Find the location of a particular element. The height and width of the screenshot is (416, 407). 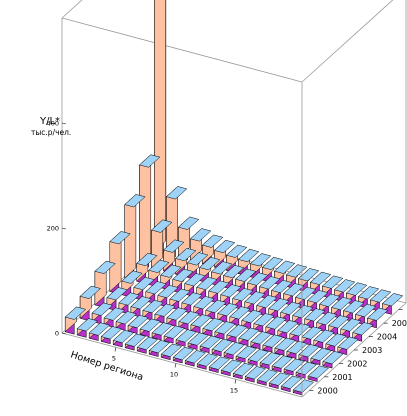

y-tick-label: 2005 is located at coordinates (399, 323).